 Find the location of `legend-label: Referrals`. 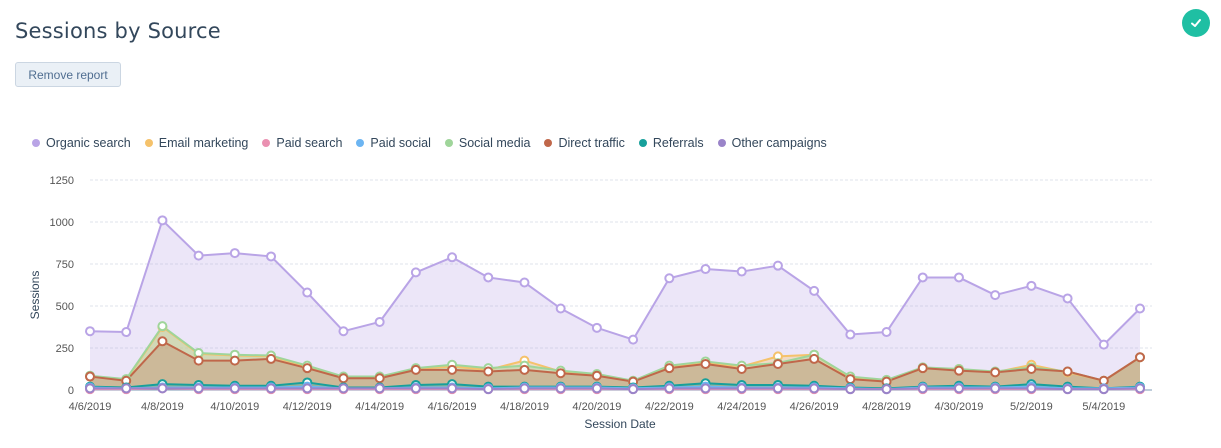

legend-label: Referrals is located at coordinates (678, 143).